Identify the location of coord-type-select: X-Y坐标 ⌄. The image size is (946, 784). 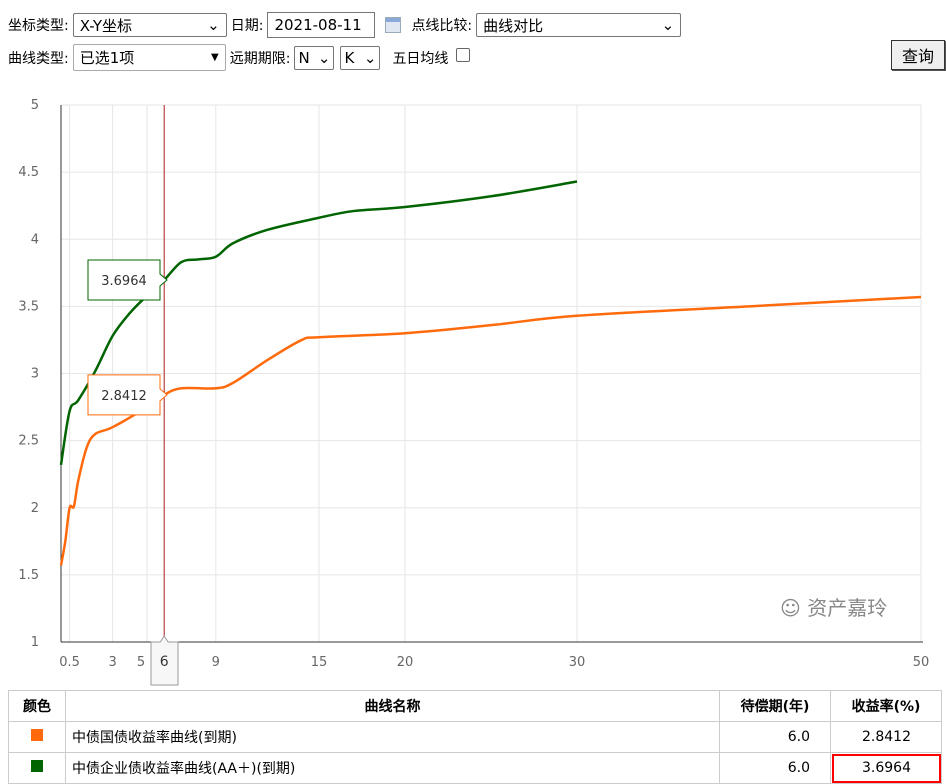
(149, 25).